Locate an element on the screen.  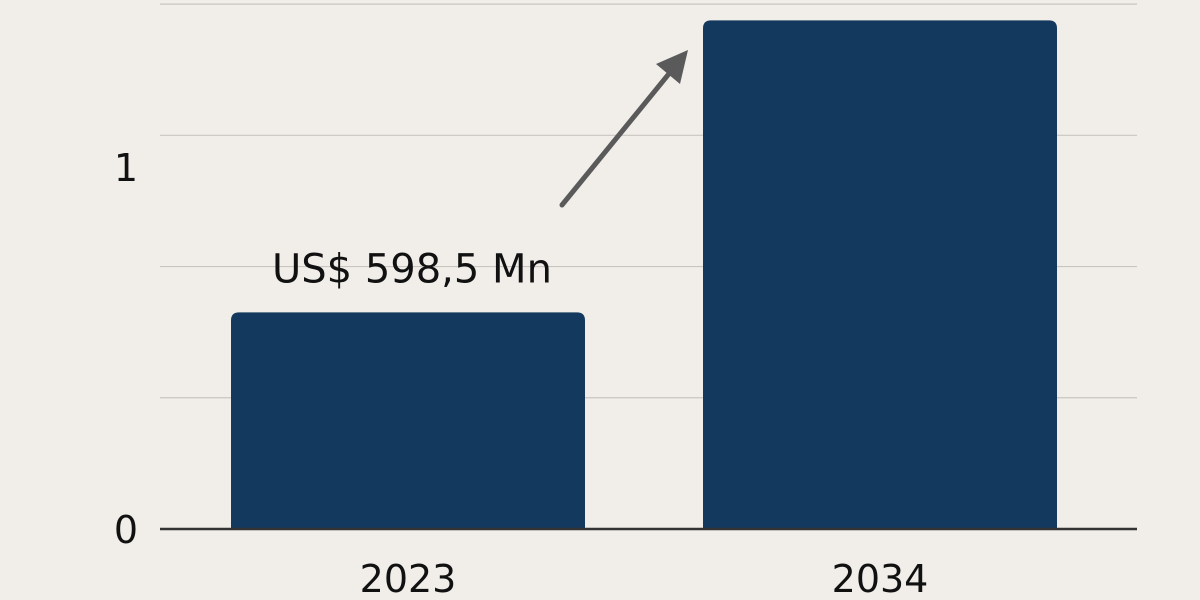
annotation-layer: US$ 598,5 Mn is located at coordinates (480, 171).